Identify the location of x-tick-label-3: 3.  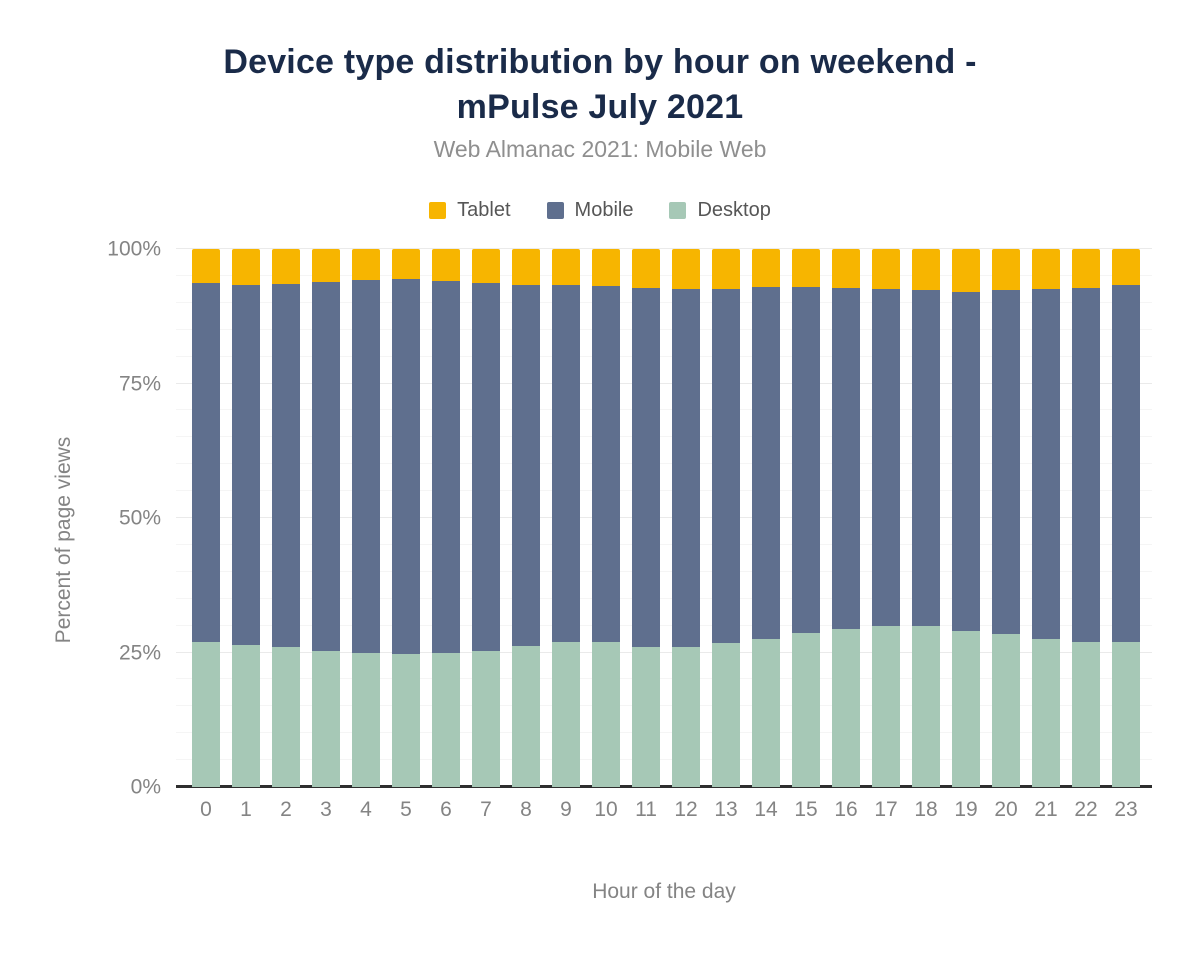
(326, 809).